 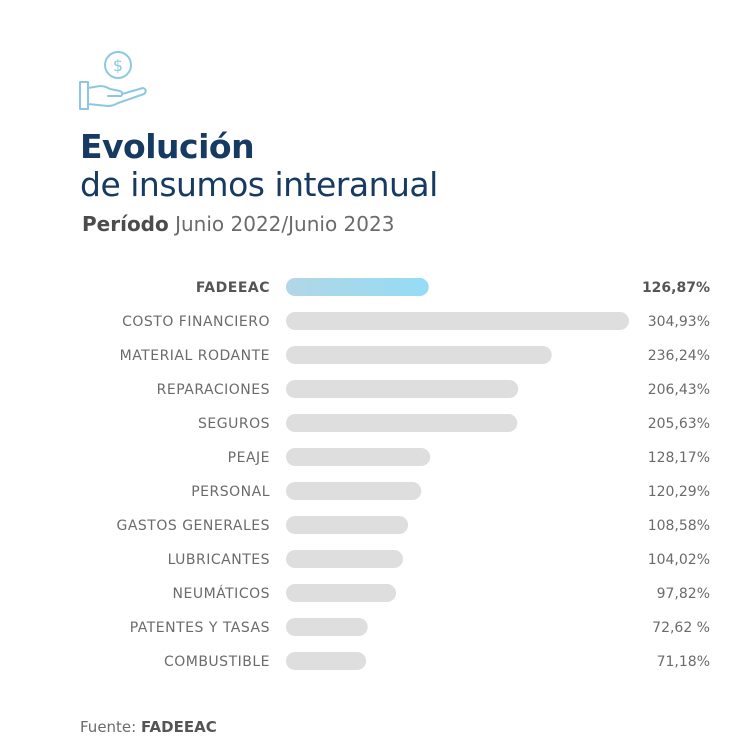 I want to click on bar-material-rodante, so click(x=419, y=355).